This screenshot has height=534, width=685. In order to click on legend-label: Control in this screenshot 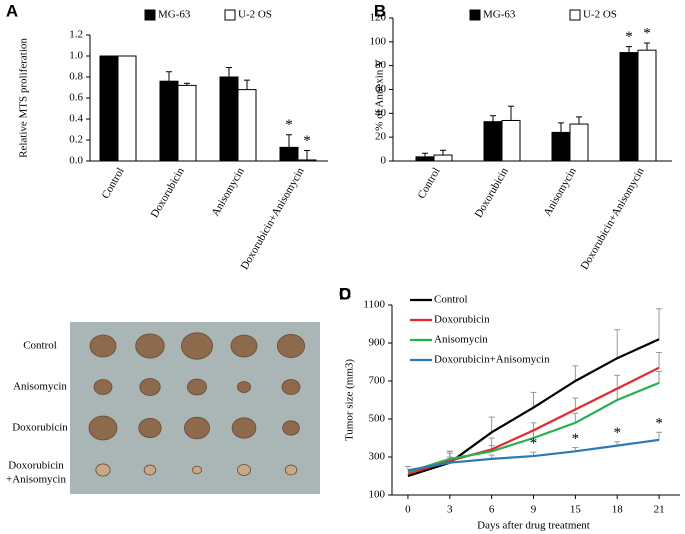, I will do `click(451, 300)`.